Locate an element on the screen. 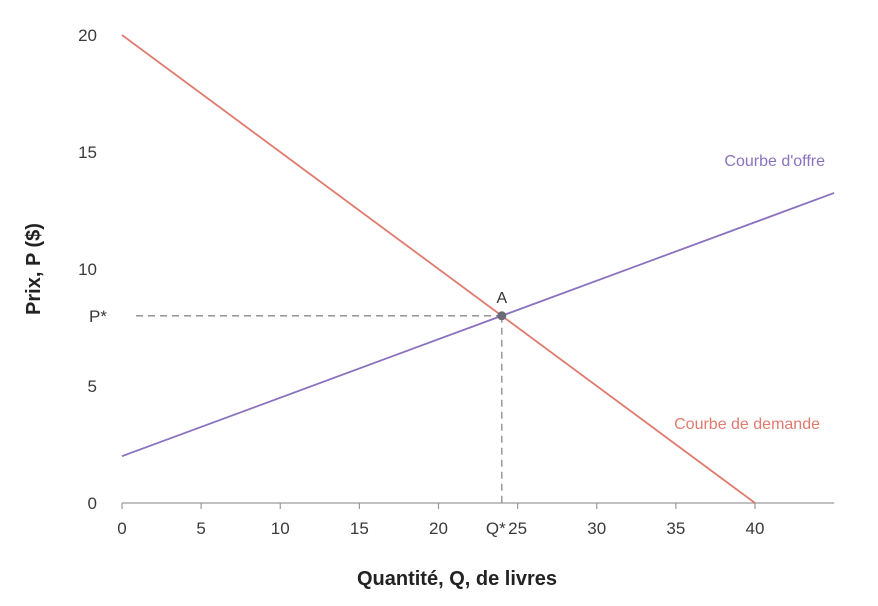 Image resolution: width=878 pixels, height=606 pixels. y-tick-label: 15 is located at coordinates (87, 152).